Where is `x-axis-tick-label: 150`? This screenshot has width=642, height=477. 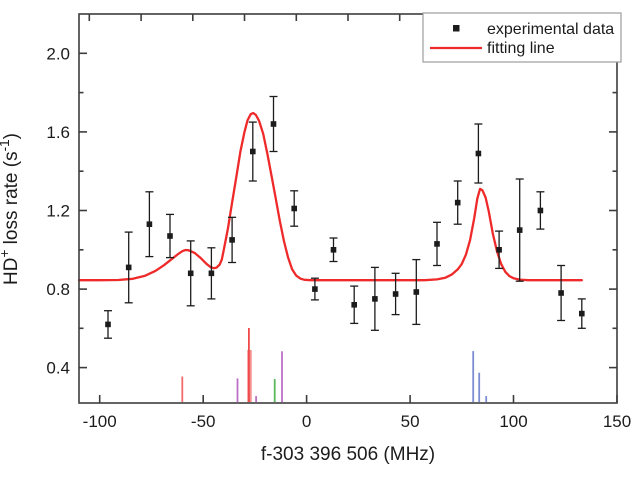
x-axis-tick-label: 150 is located at coordinates (617, 421).